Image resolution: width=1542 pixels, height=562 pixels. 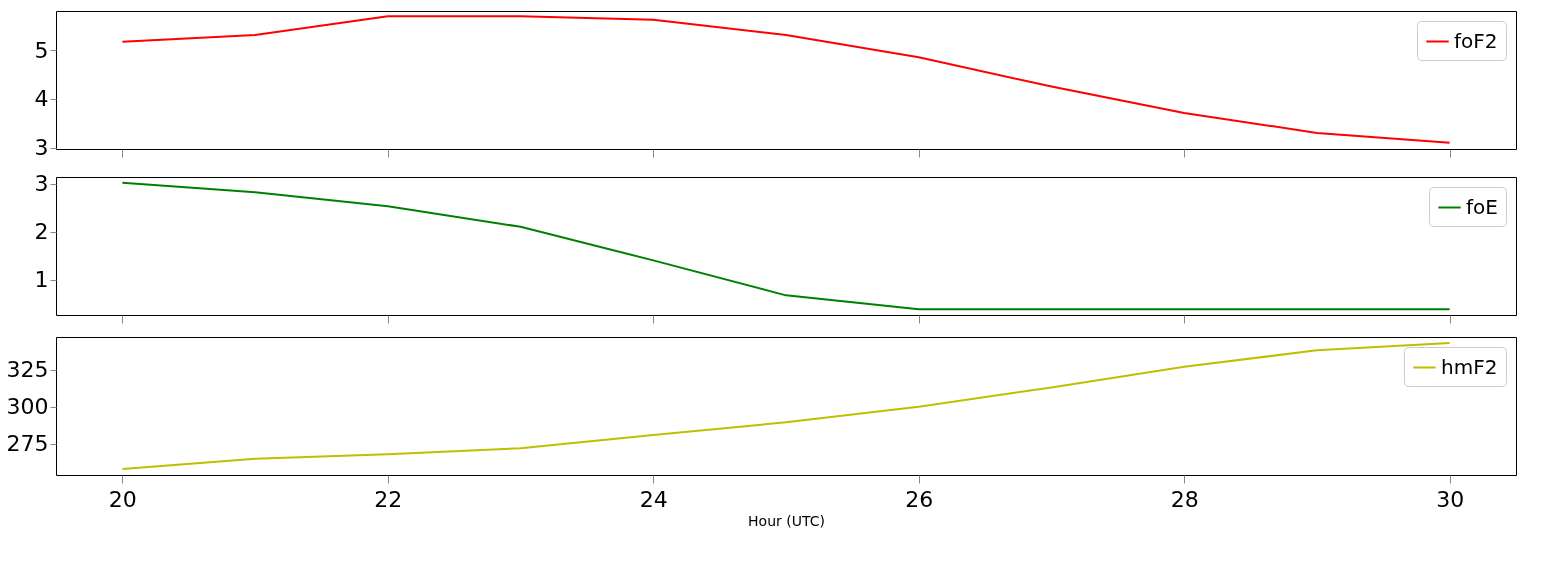 What do you see at coordinates (1469, 366) in the screenshot?
I see `legend-label: hmF2` at bounding box center [1469, 366].